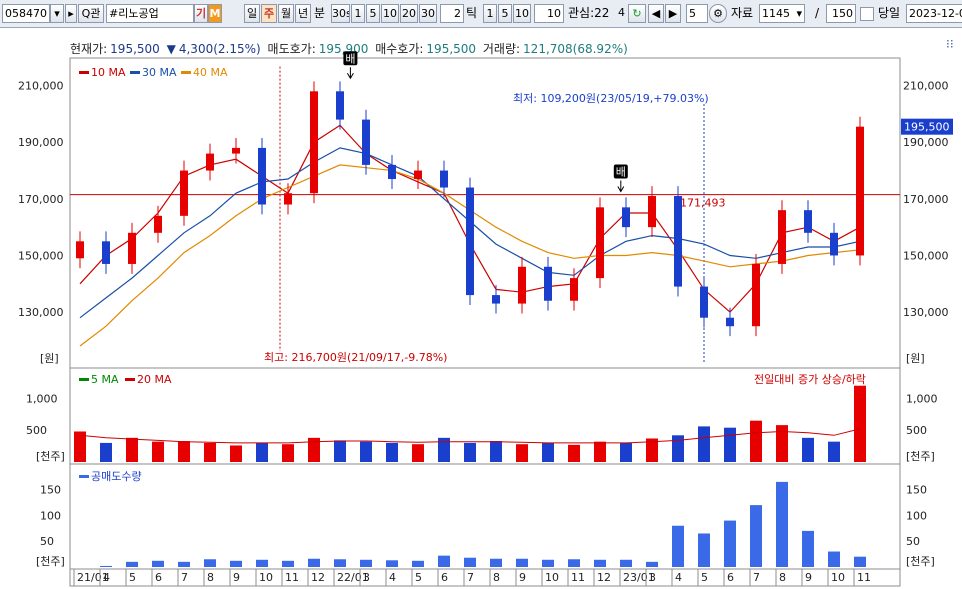 This screenshot has height=589, width=962. Describe the element at coordinates (130, 379) in the screenshot. I see `ma20-swatch` at that location.